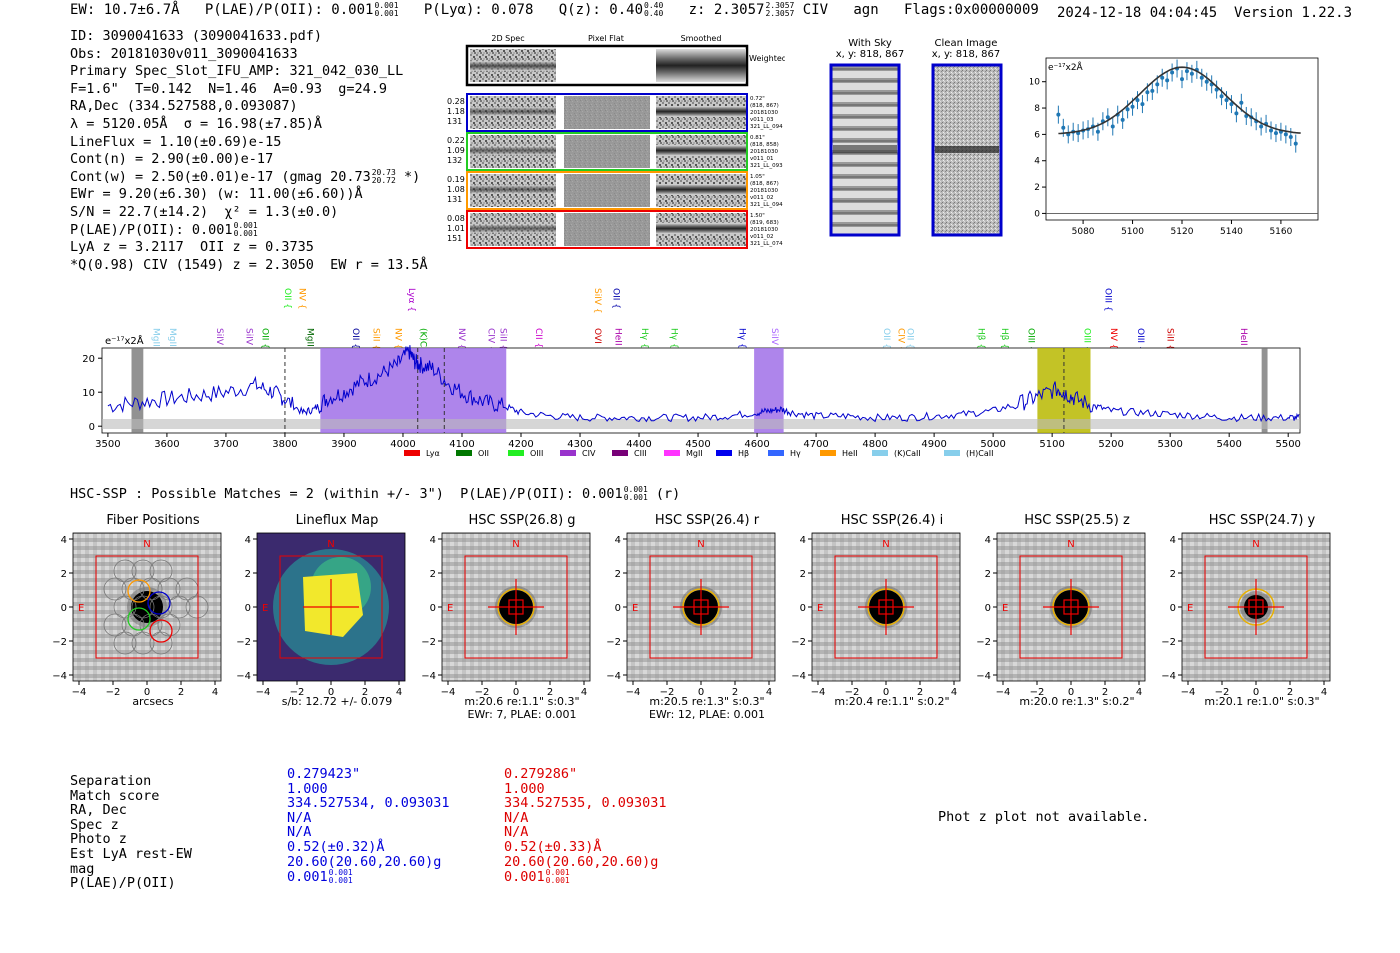  I want to click on line-label-15: SiII {, so click(502, 339).